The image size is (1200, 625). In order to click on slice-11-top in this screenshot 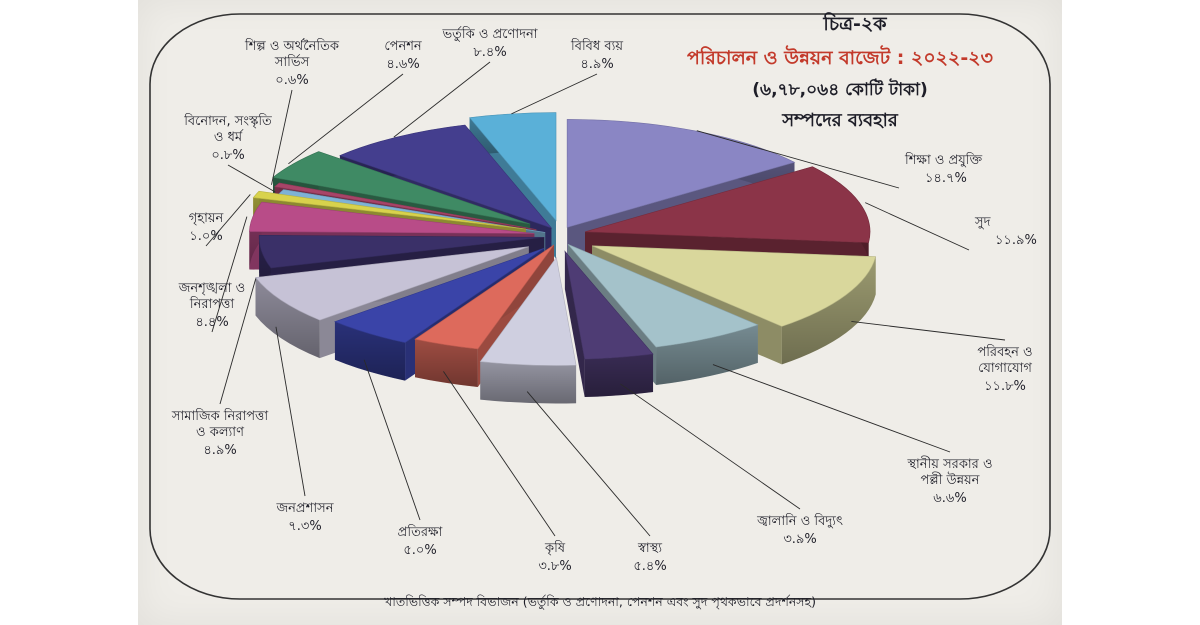, I will do `click(389, 210)`.